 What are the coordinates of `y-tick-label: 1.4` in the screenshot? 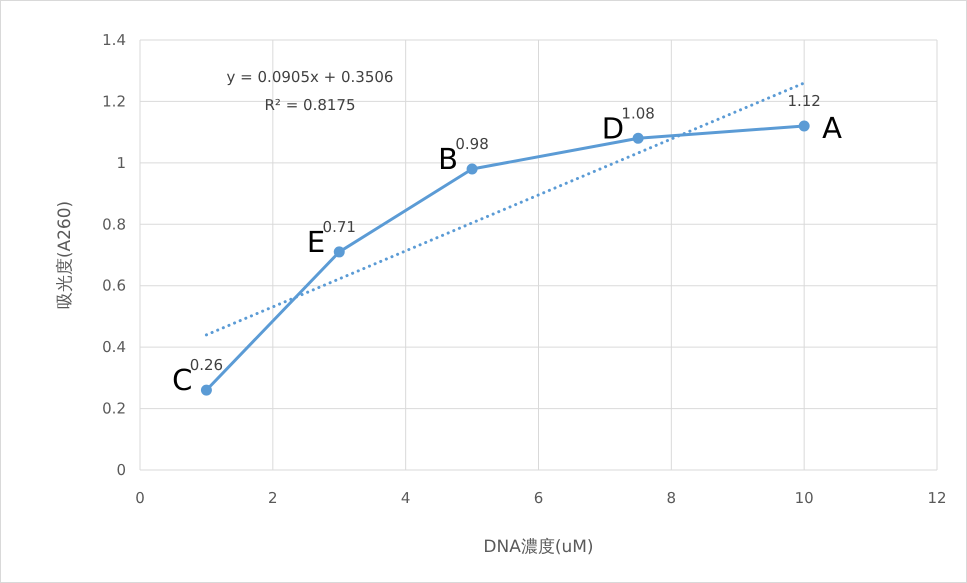 It's located at (114, 40).